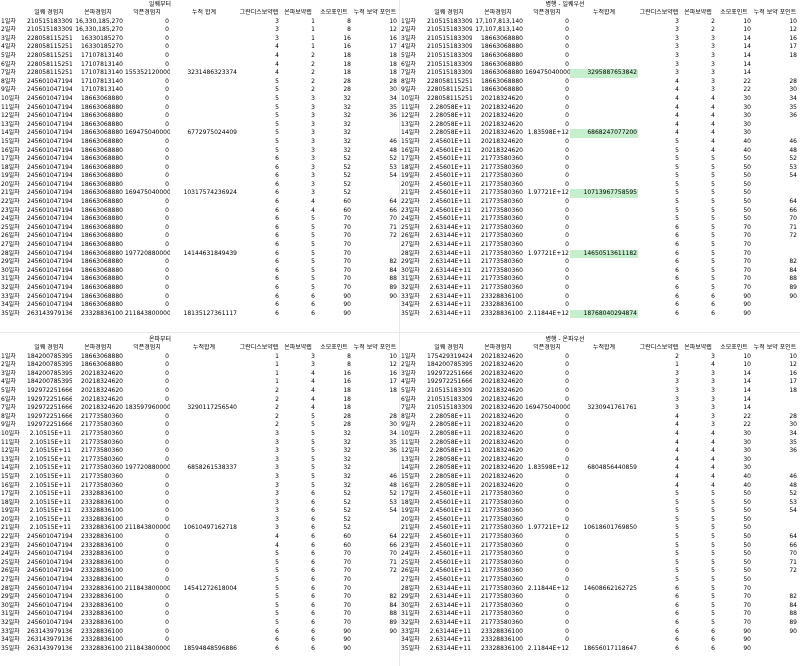 Image resolution: width=800 pixels, height=666 pixels. I want to click on row-label-cell: 4일차, so click(8, 47).